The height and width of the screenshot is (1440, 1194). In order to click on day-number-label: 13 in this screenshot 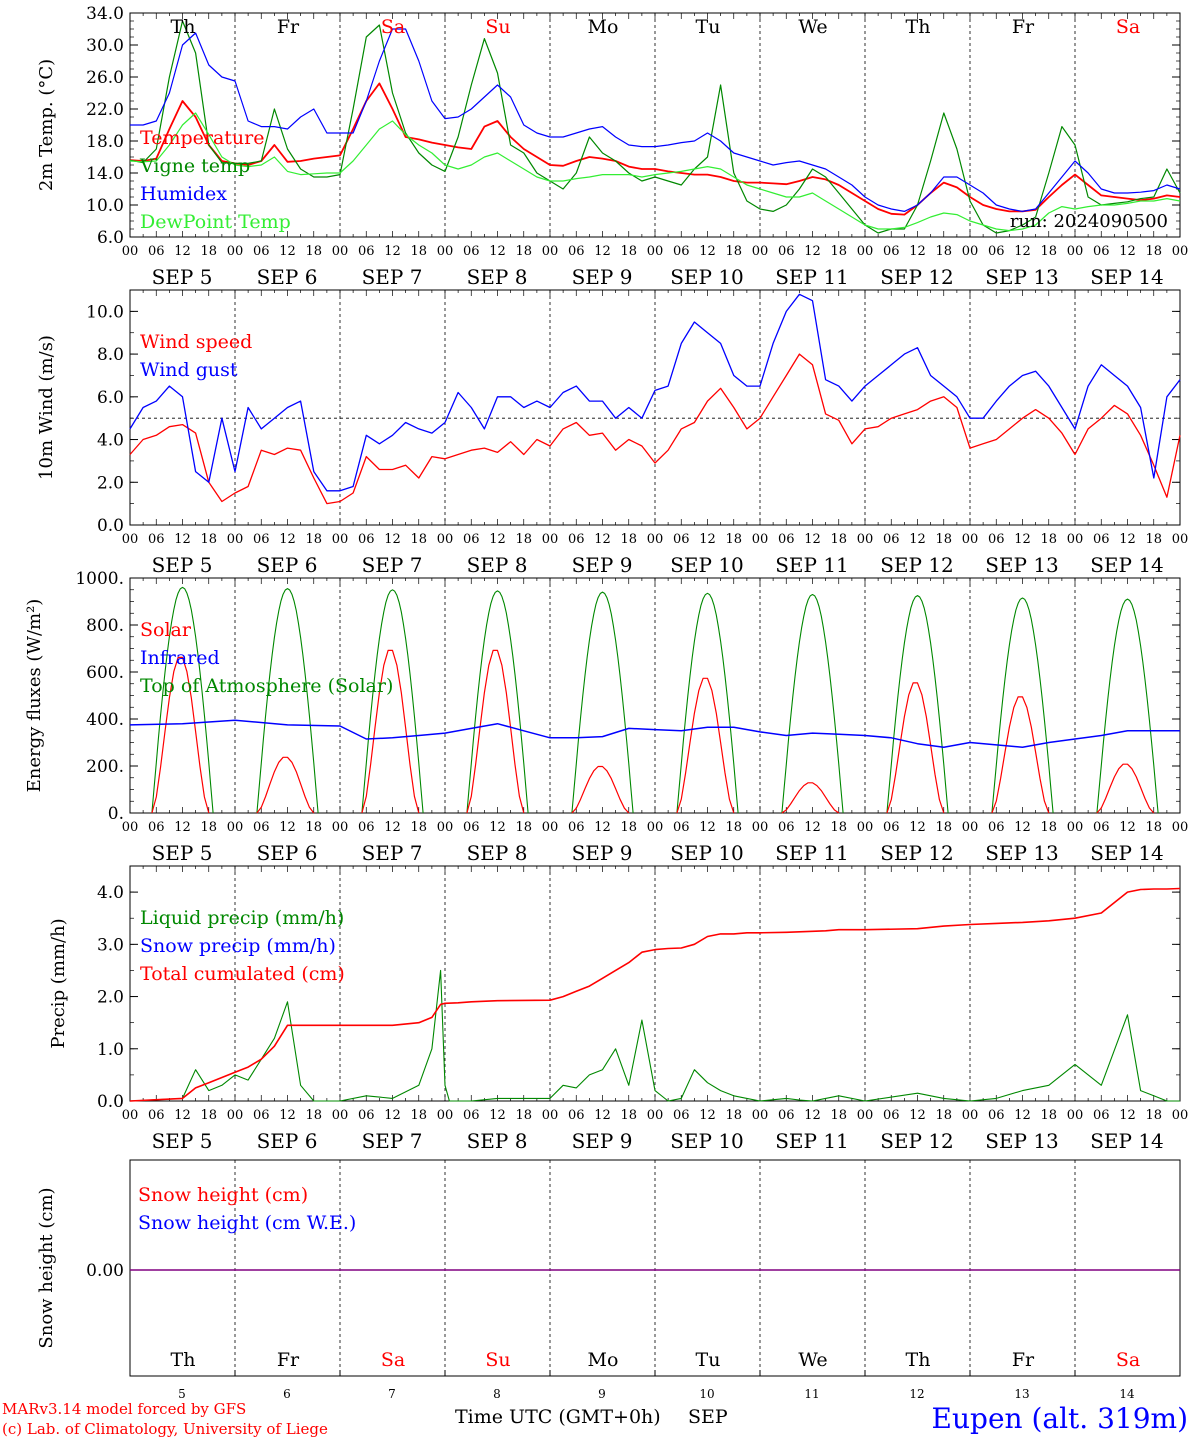, I will do `click(1021, 1394)`.